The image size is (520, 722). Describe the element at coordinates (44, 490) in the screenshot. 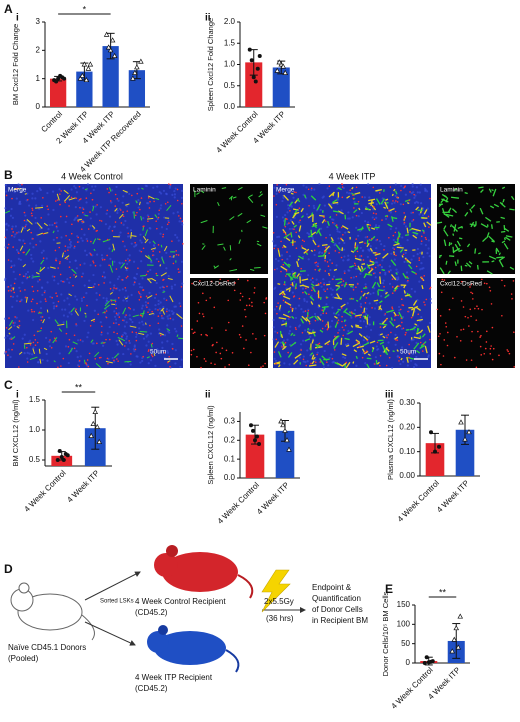

I see `x-tick-label: 4 Week Control` at that location.